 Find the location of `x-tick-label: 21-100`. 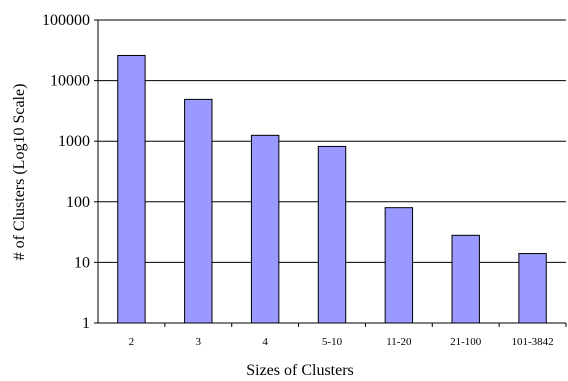

x-tick-label: 21-100 is located at coordinates (466, 342).